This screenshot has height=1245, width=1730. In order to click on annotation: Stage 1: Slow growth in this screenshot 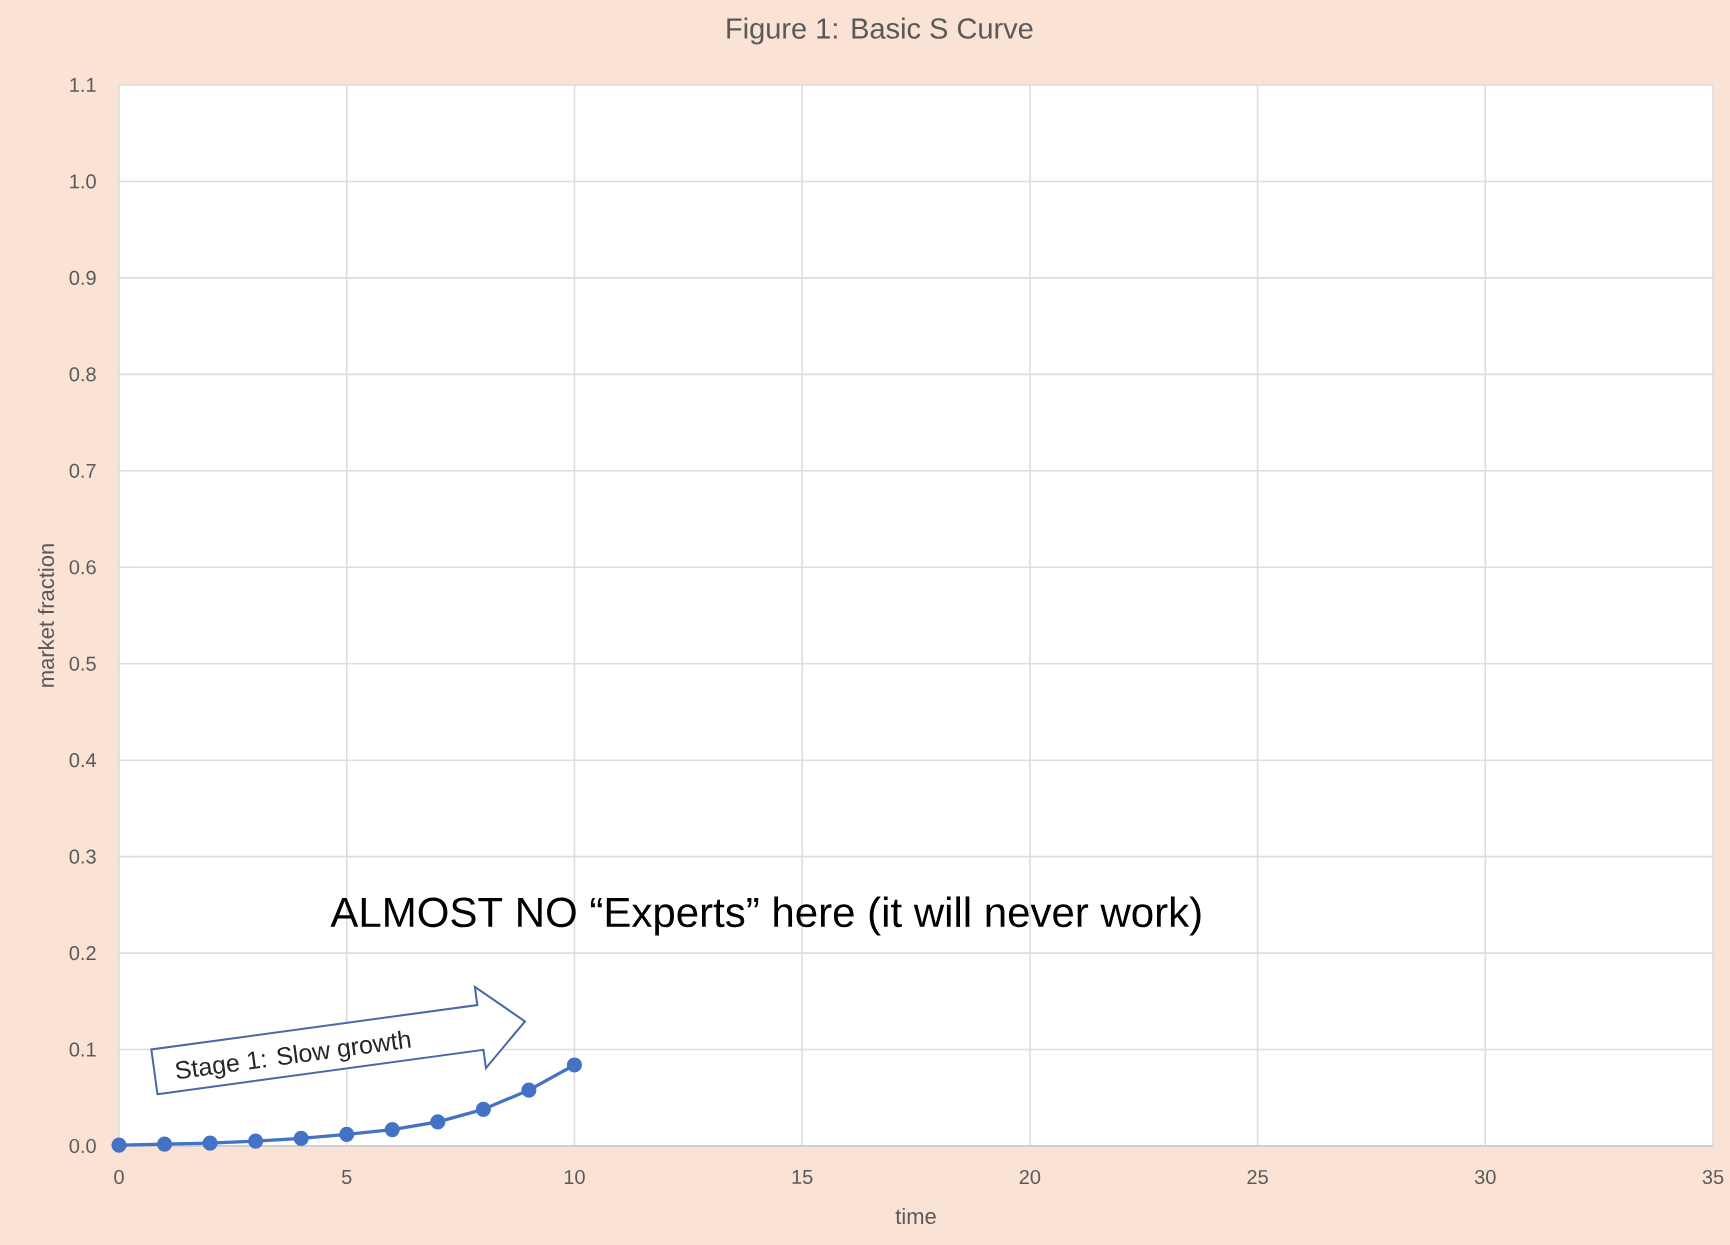, I will do `click(293, 1054)`.